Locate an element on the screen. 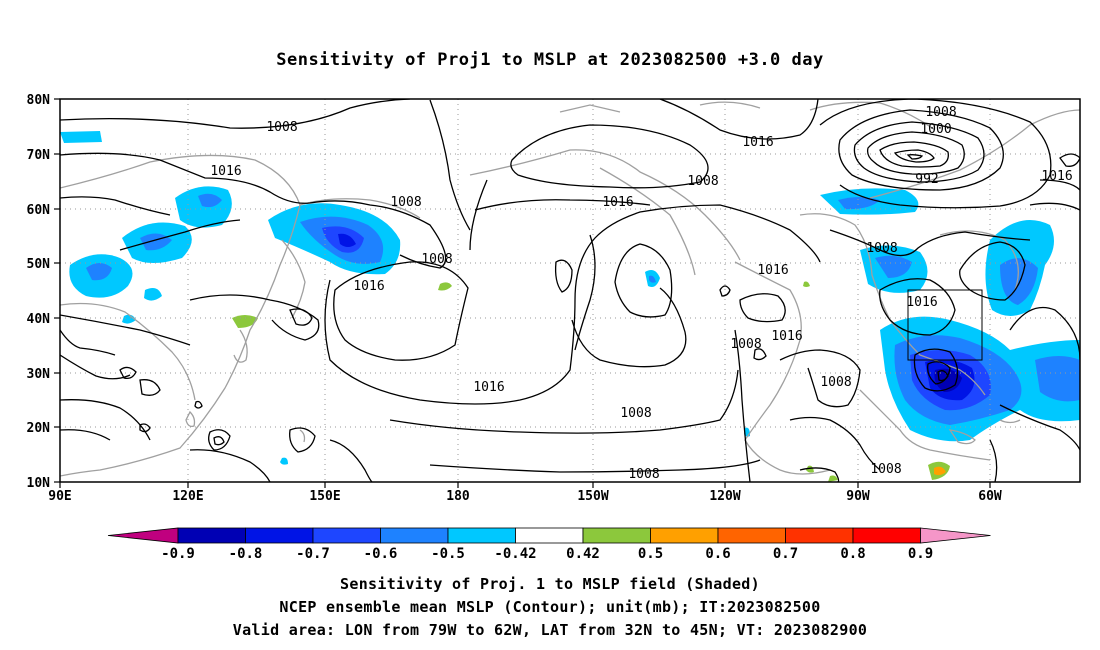 This screenshot has height=650, width=1100. lon-label: 60W is located at coordinates (990, 496).